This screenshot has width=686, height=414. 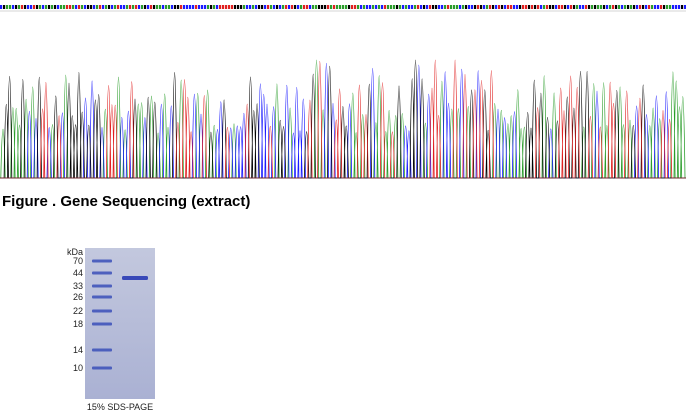 What do you see at coordinates (78, 286) in the screenshot?
I see `marker-label: 33` at bounding box center [78, 286].